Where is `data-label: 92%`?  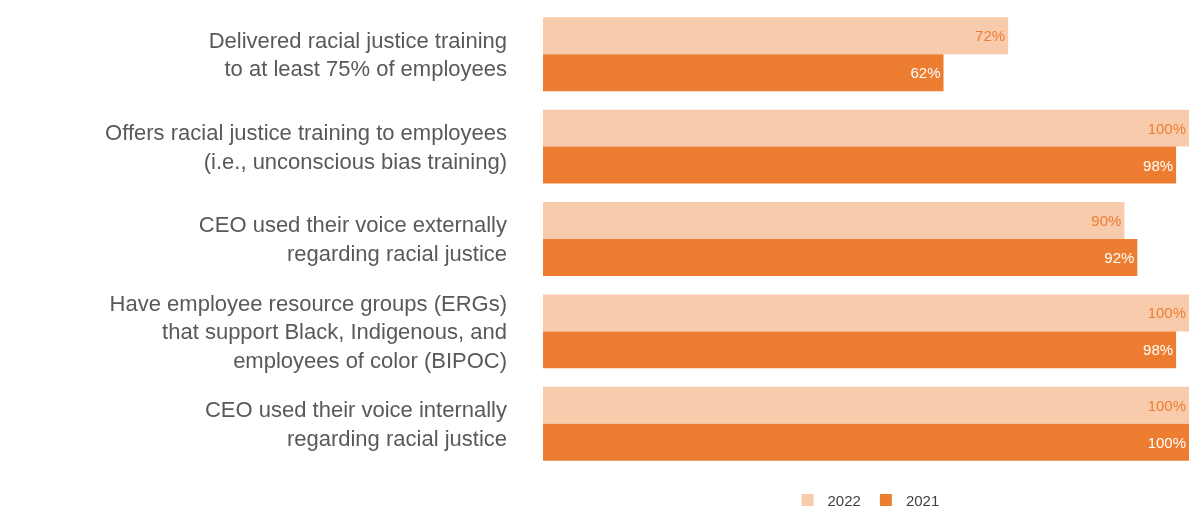
data-label: 92% is located at coordinates (1119, 257).